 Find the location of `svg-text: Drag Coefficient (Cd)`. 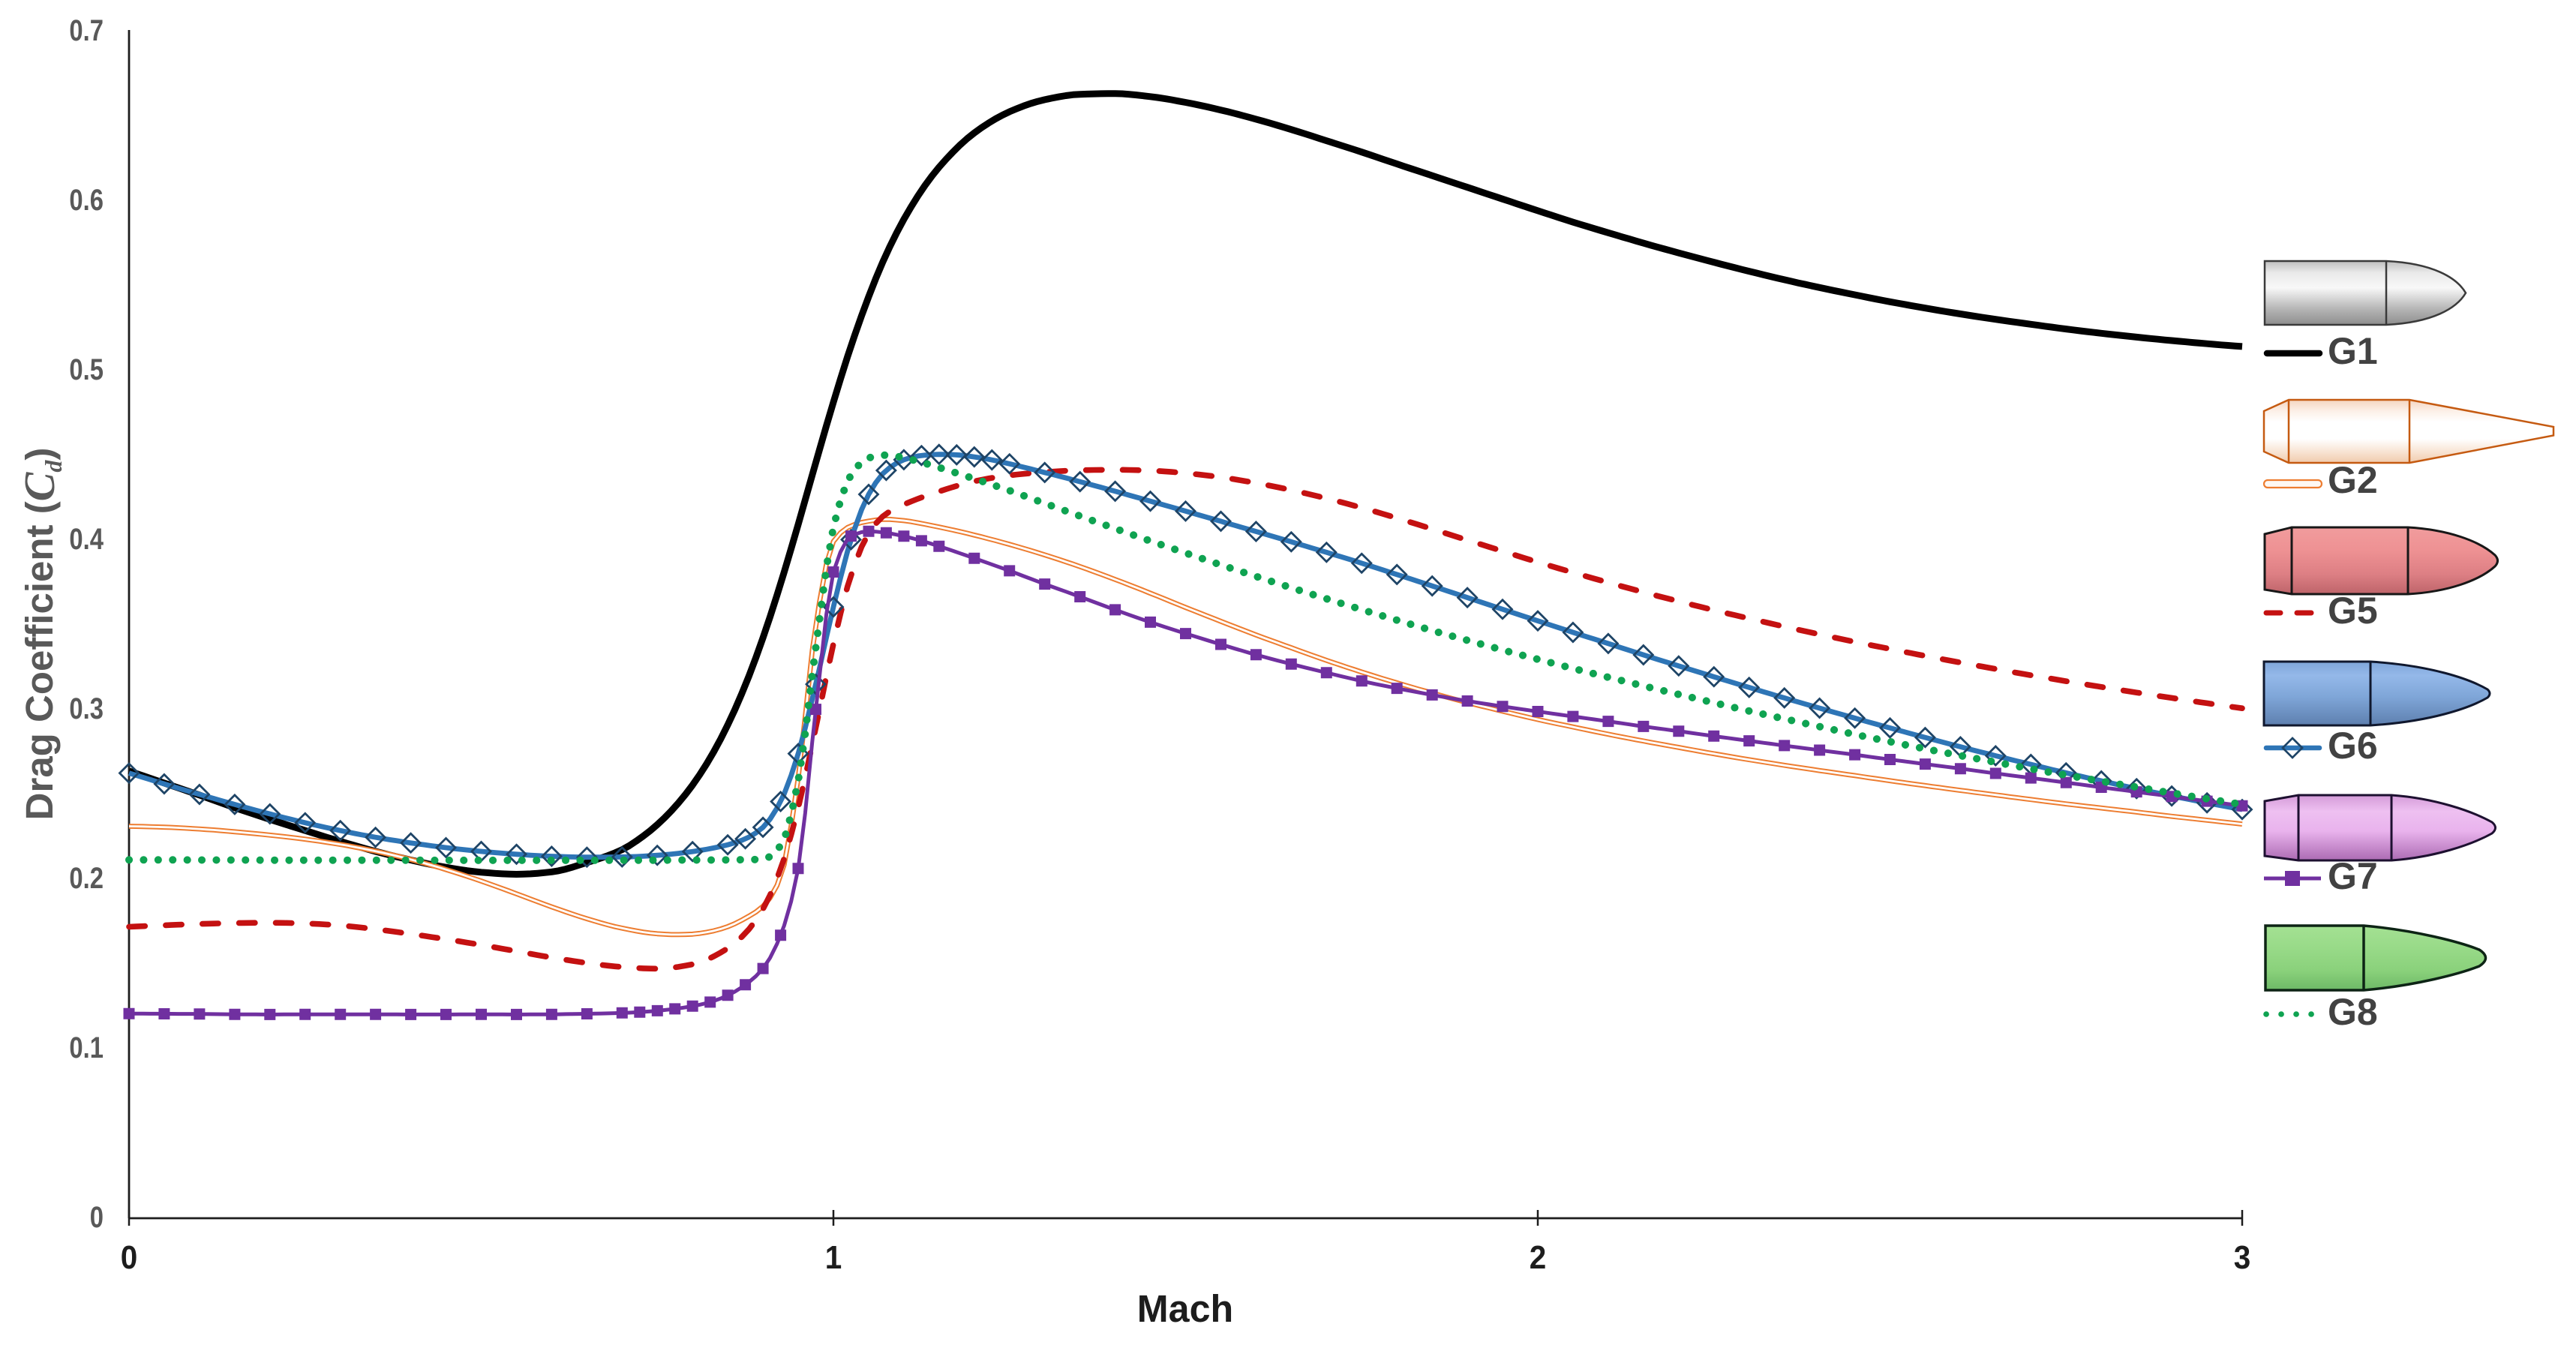

svg-text: Drag Coefficient (Cd) is located at coordinates (41, 634).